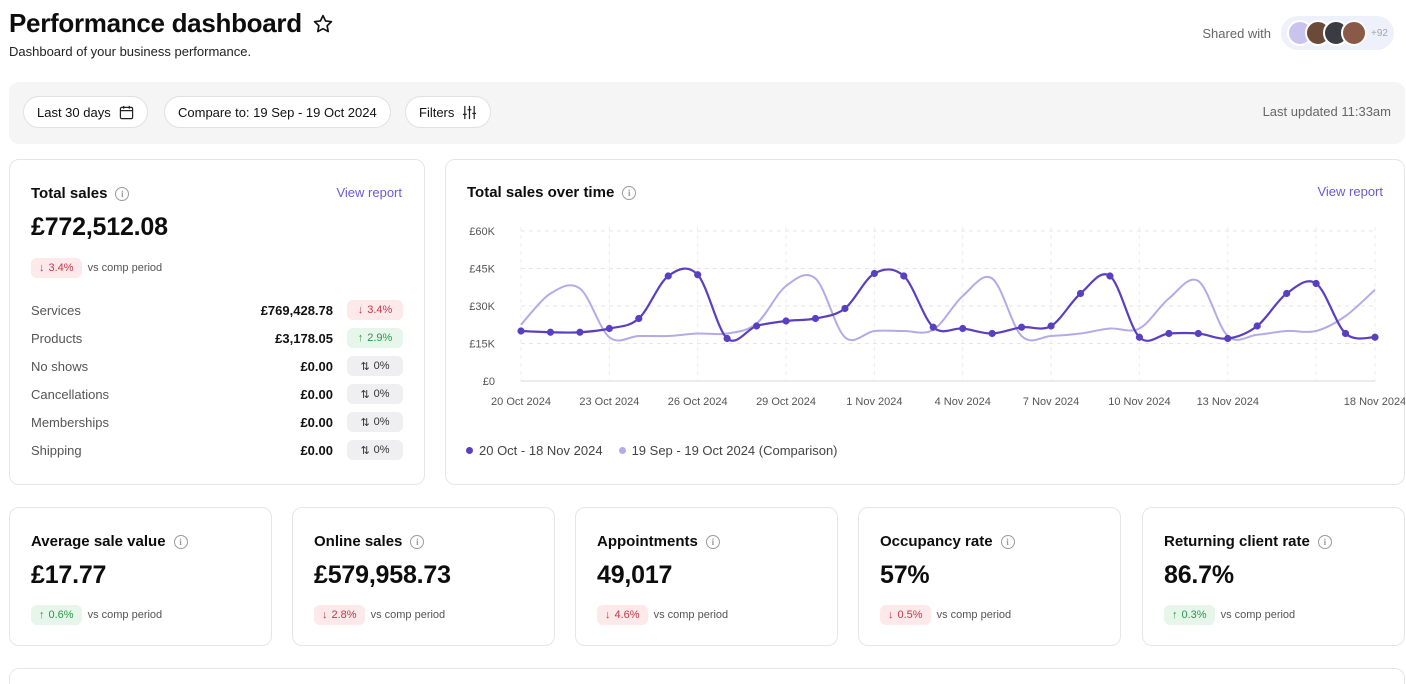 The height and width of the screenshot is (684, 1406). I want to click on total-sales-value: £772,512.08, so click(99, 227).